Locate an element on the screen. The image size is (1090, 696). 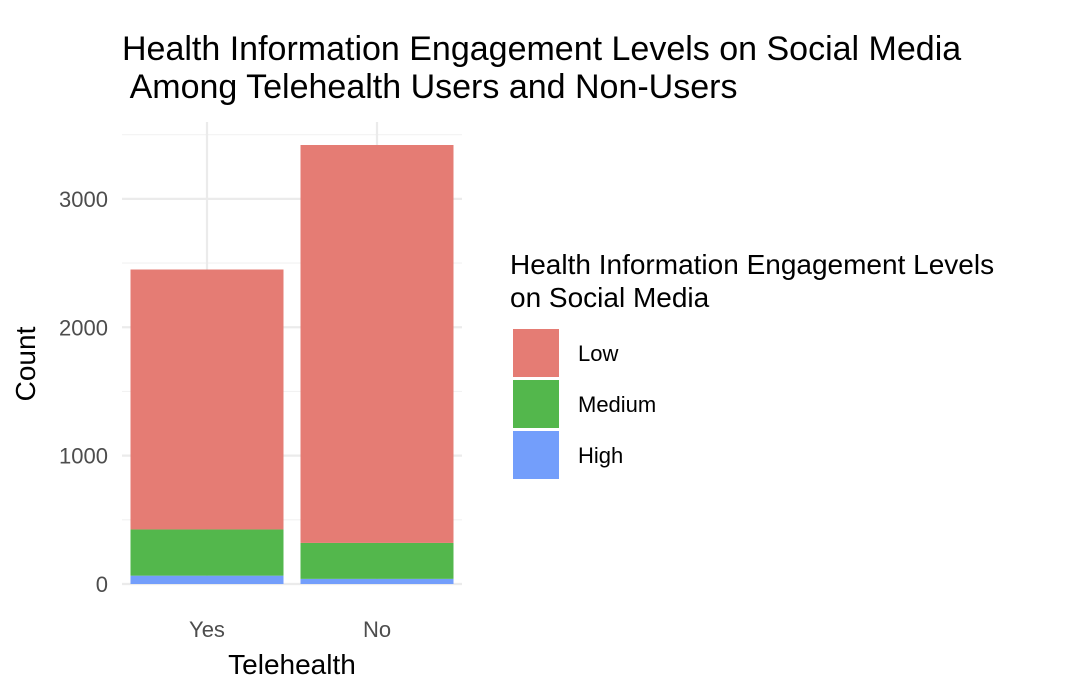
legend-key-high is located at coordinates (536, 455).